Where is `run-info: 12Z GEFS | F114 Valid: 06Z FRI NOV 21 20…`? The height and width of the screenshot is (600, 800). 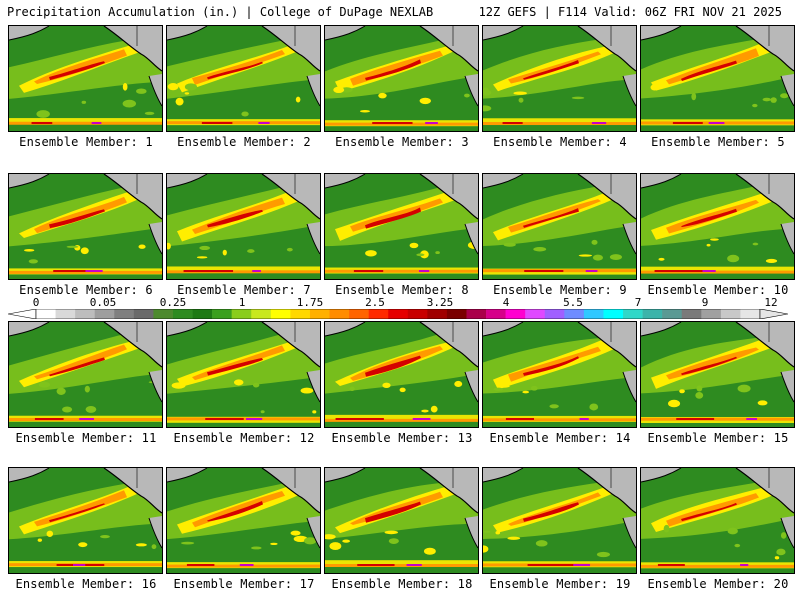 run-info: 12Z GEFS | F114 Valid: 06Z FRI NOV 21 20… is located at coordinates (630, 12).